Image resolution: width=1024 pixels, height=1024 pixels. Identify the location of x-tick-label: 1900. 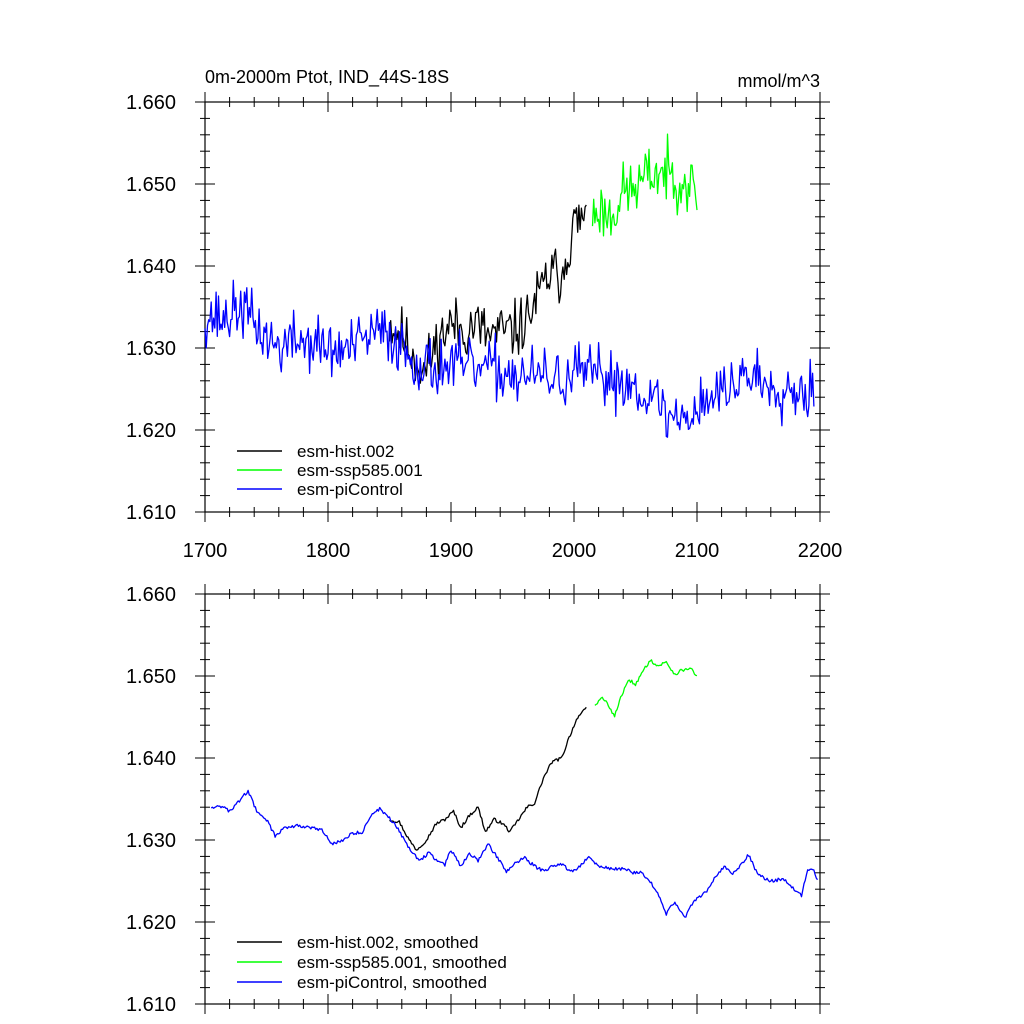
(451, 551).